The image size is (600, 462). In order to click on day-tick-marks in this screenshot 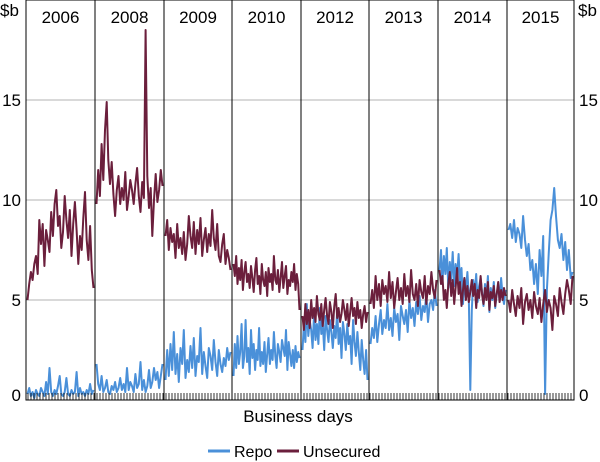, I will do `click(299, 396)`.